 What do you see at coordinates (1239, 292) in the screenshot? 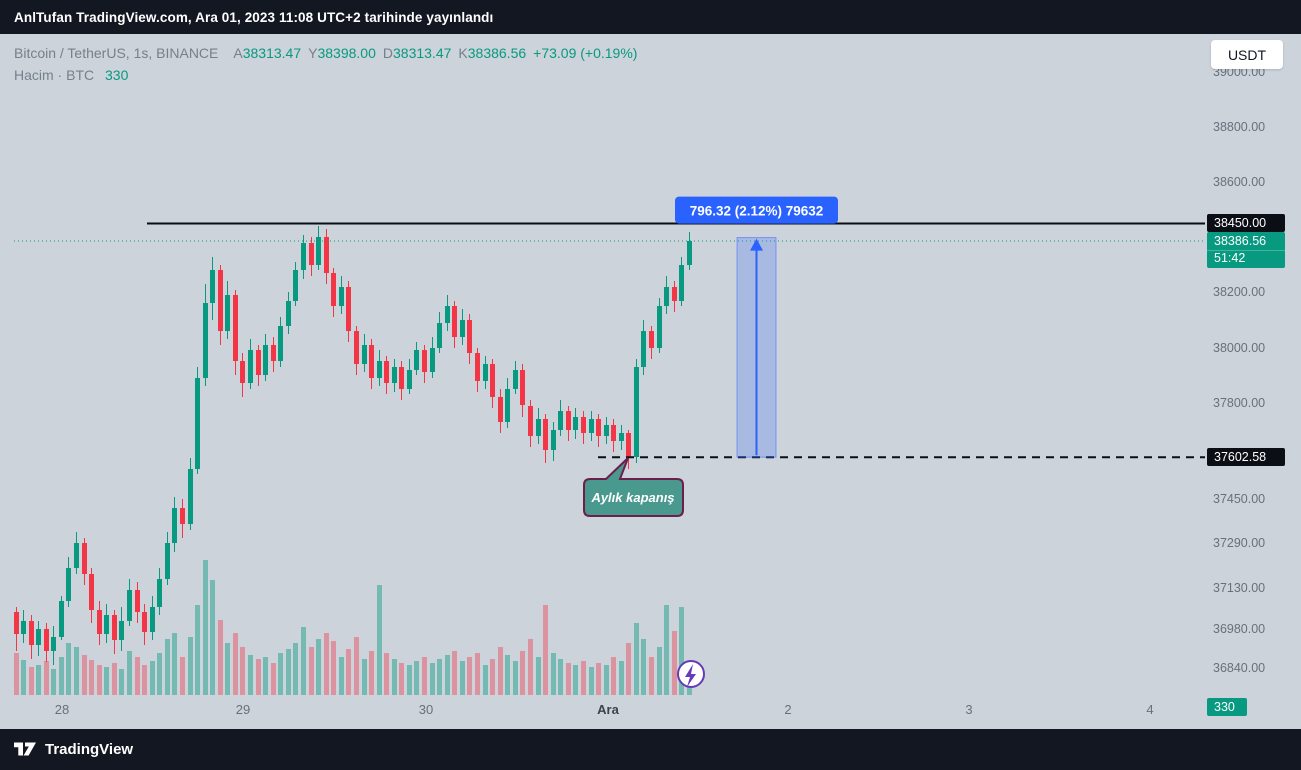
I see `price-axis-label: 38200.00` at bounding box center [1239, 292].